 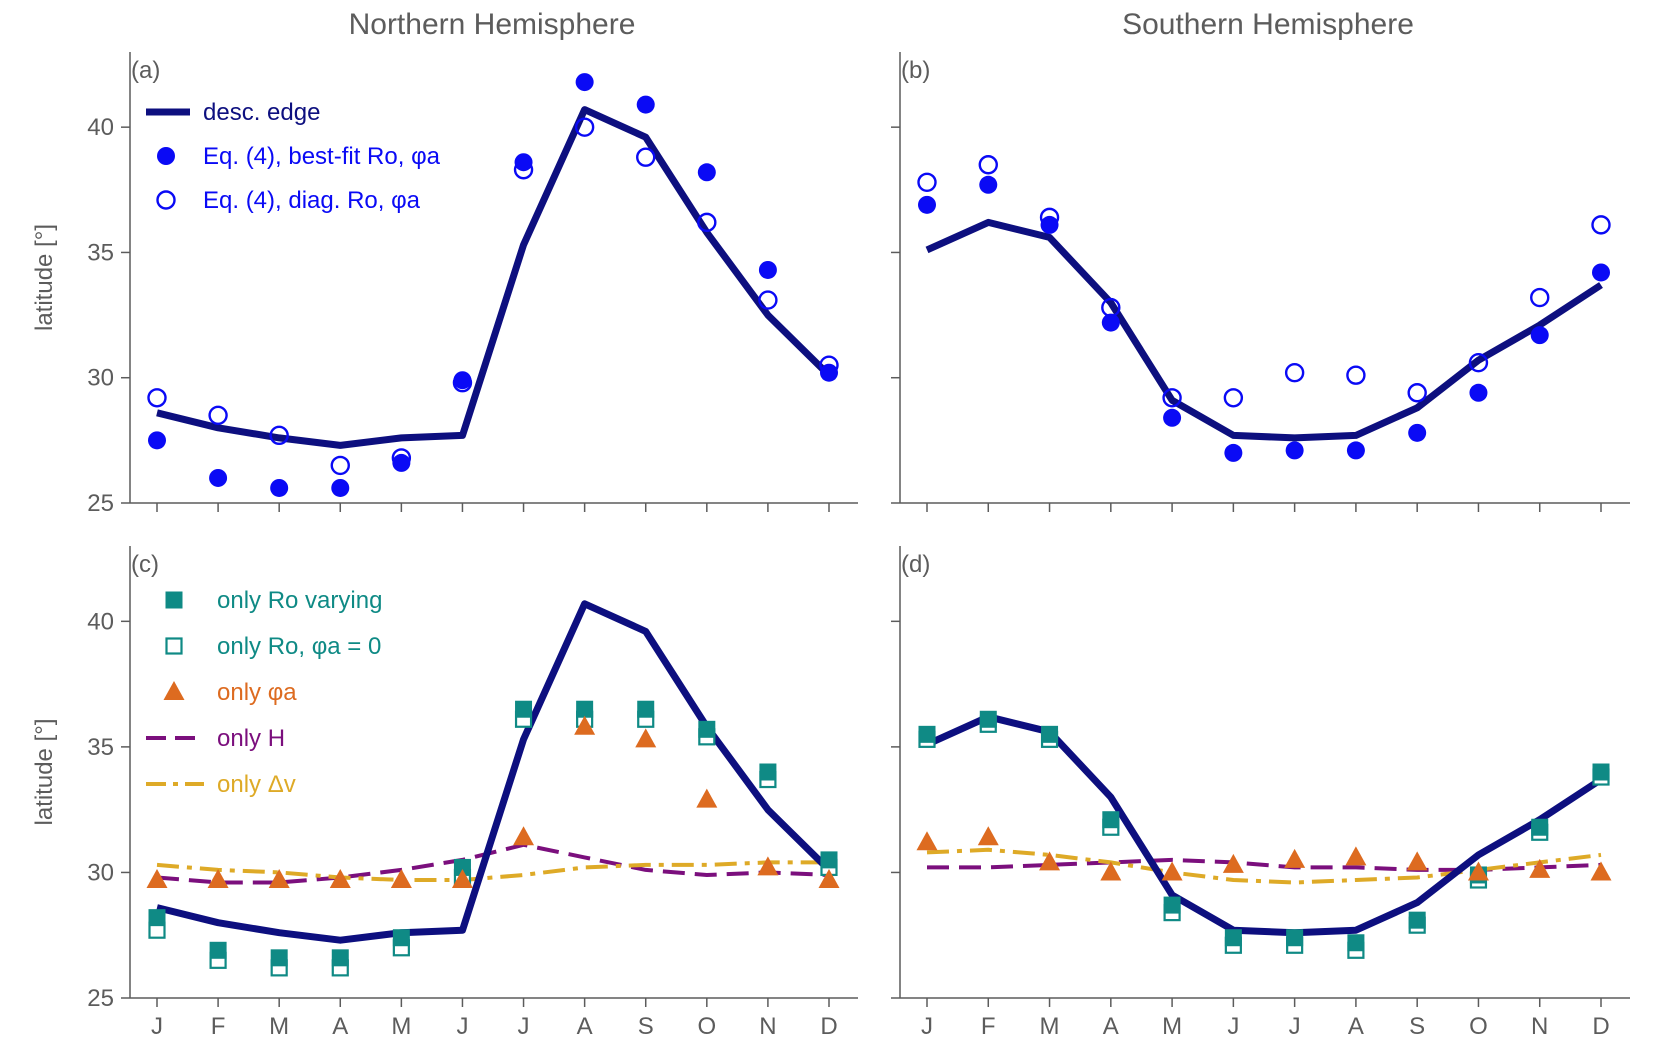 What do you see at coordinates (145, 564) in the screenshot?
I see `panel-label: (c)` at bounding box center [145, 564].